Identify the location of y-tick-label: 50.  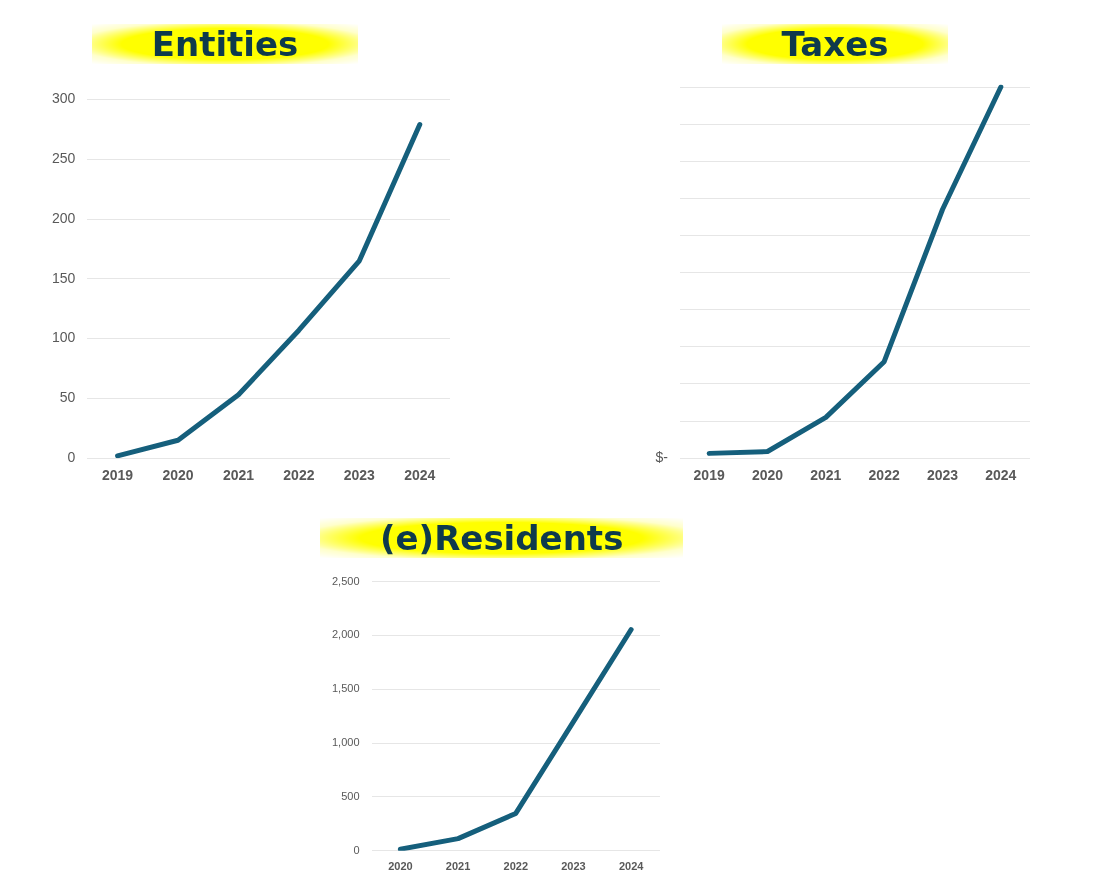
(67, 397).